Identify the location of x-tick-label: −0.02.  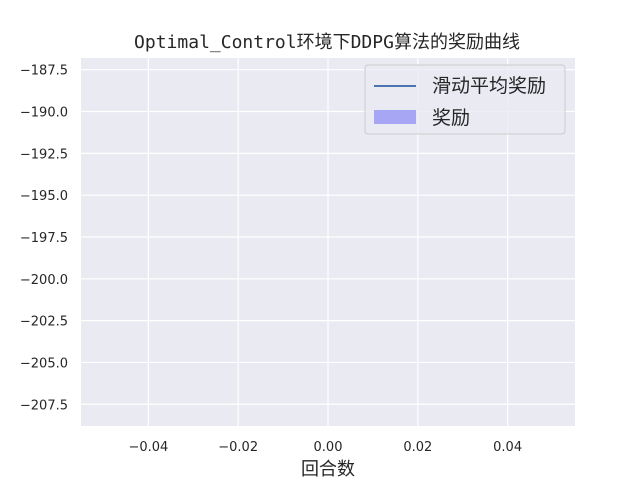
(238, 447).